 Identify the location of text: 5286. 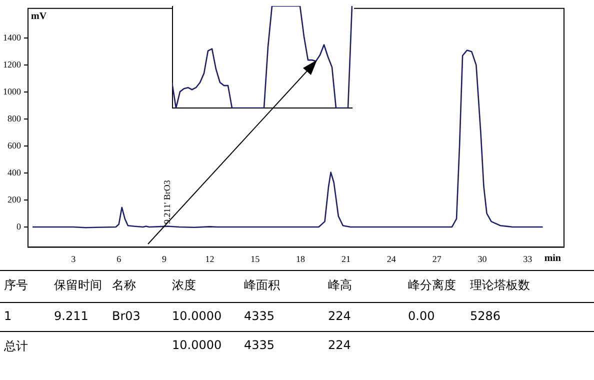
(486, 316).